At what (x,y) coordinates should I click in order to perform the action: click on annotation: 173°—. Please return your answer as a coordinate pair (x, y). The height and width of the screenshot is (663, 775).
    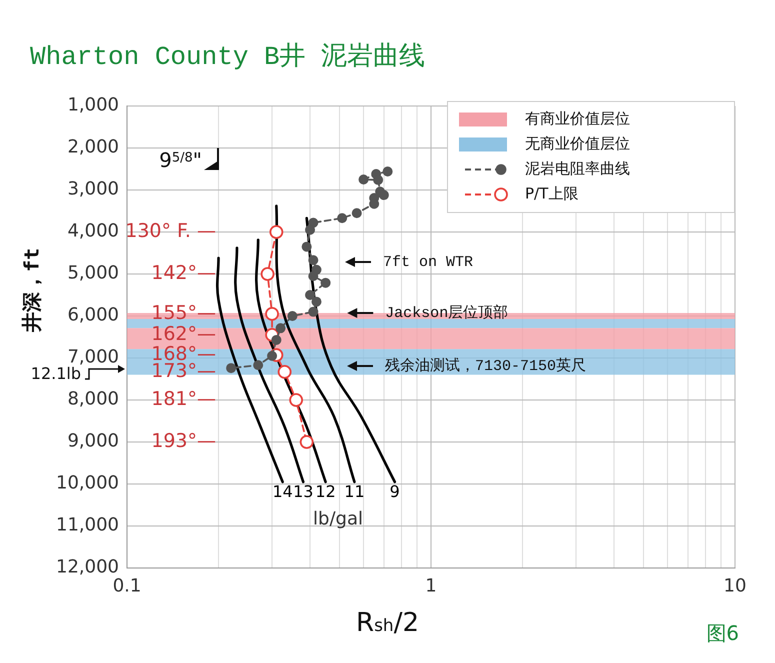
    Looking at the image, I should click on (183, 371).